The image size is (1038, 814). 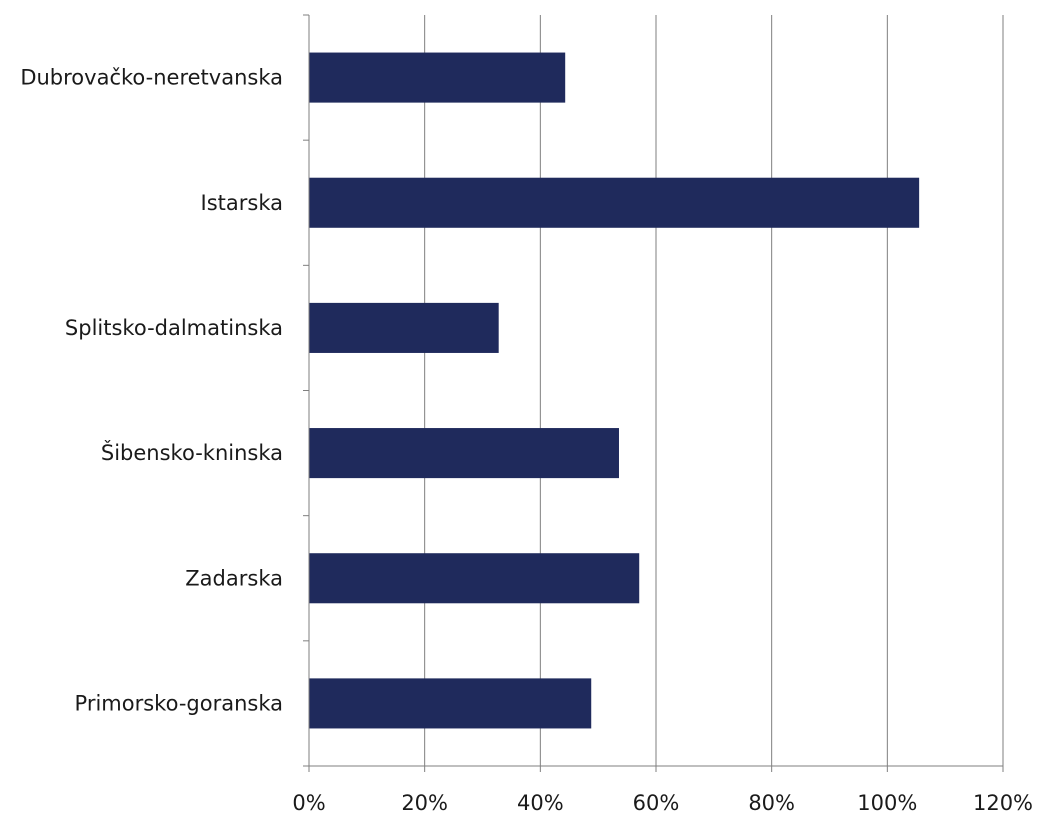 What do you see at coordinates (242, 203) in the screenshot?
I see `category-label: Istarska` at bounding box center [242, 203].